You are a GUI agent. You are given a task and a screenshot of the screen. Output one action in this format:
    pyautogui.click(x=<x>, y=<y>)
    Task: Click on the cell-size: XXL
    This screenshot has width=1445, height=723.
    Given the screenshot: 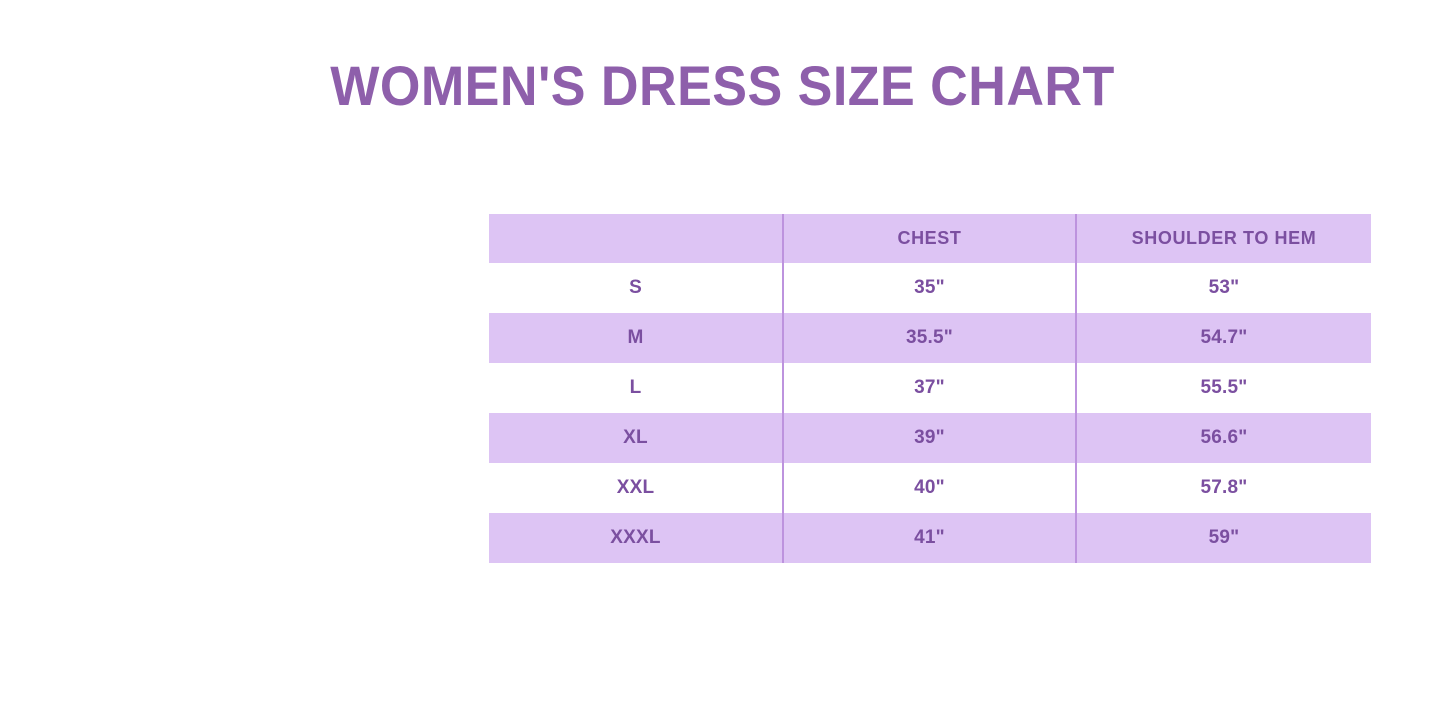 What is the action you would take?
    pyautogui.click(x=636, y=488)
    